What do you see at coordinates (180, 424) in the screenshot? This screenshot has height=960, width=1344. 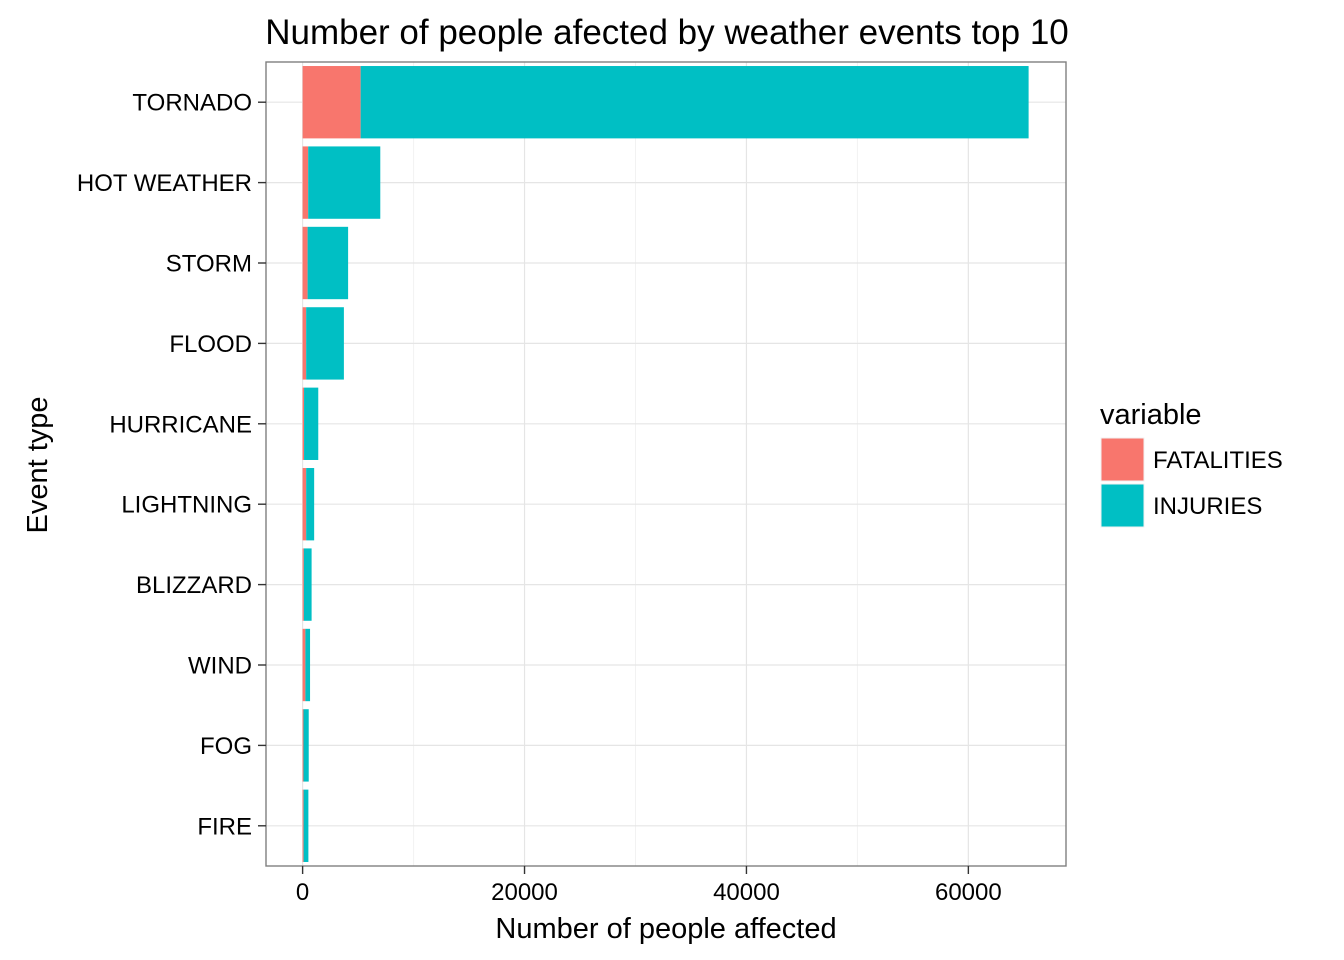 I see `y-tick-label: HURRICANE` at bounding box center [180, 424].